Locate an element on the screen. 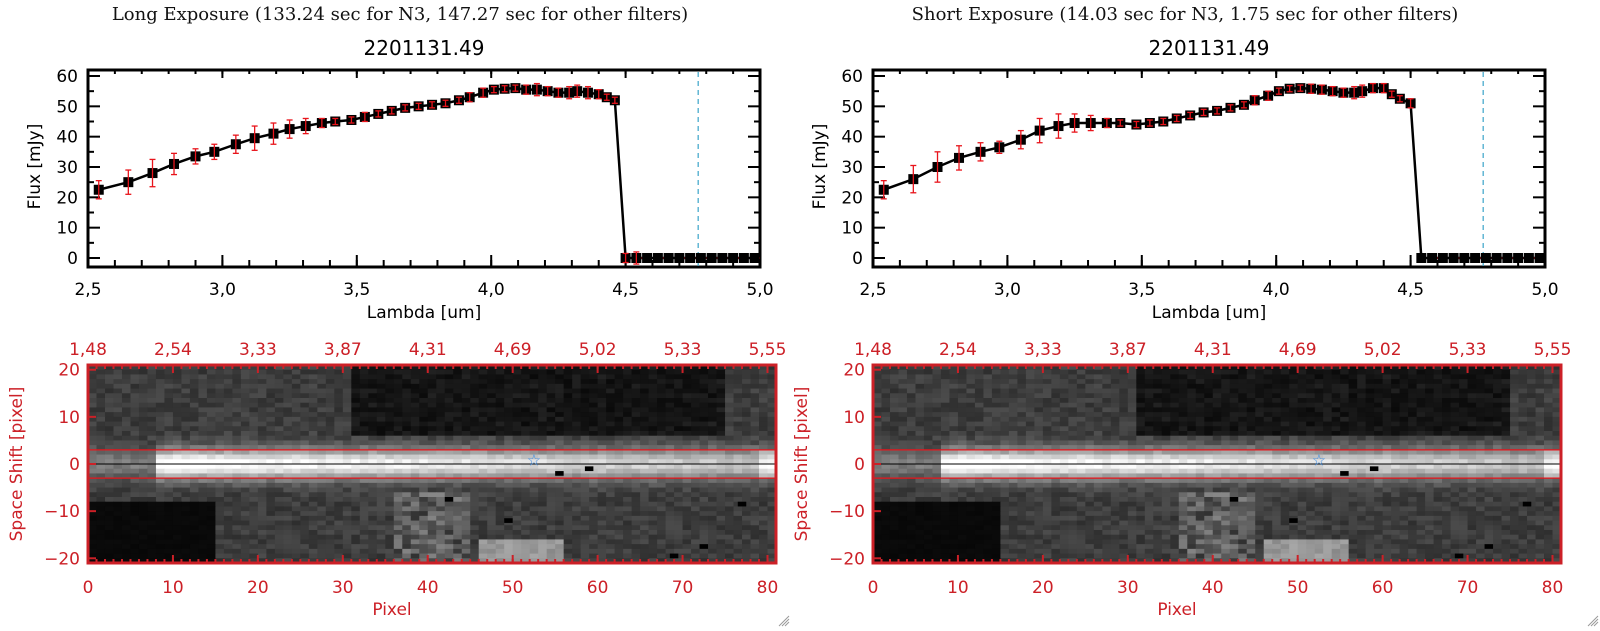 Image resolution: width=1600 pixels, height=631 pixels. bad-pixel is located at coordinates (674, 556).